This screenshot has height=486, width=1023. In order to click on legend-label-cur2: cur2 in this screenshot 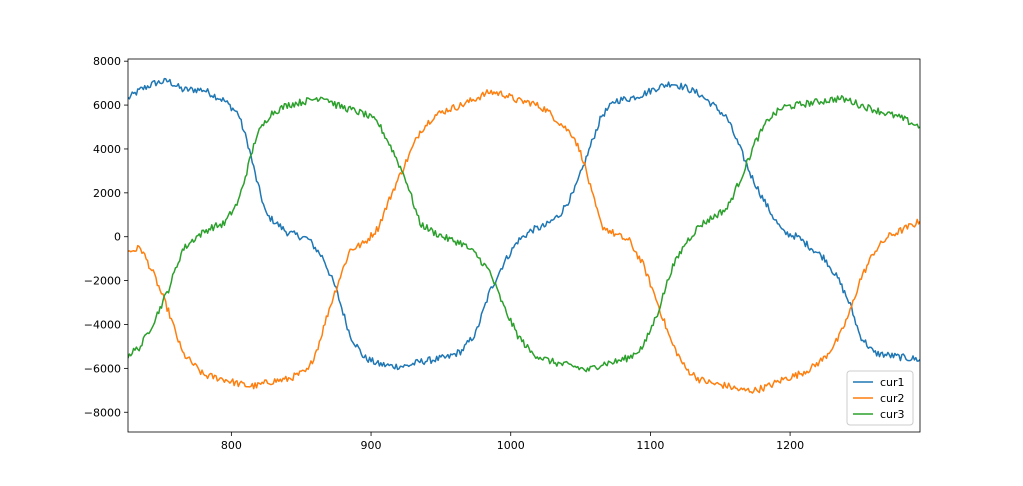, I will do `click(892, 398)`.